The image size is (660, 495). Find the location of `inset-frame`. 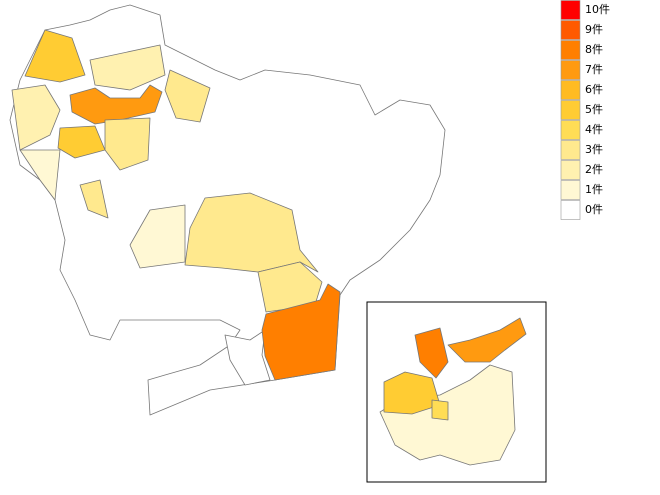

inset-frame is located at coordinates (456, 392).